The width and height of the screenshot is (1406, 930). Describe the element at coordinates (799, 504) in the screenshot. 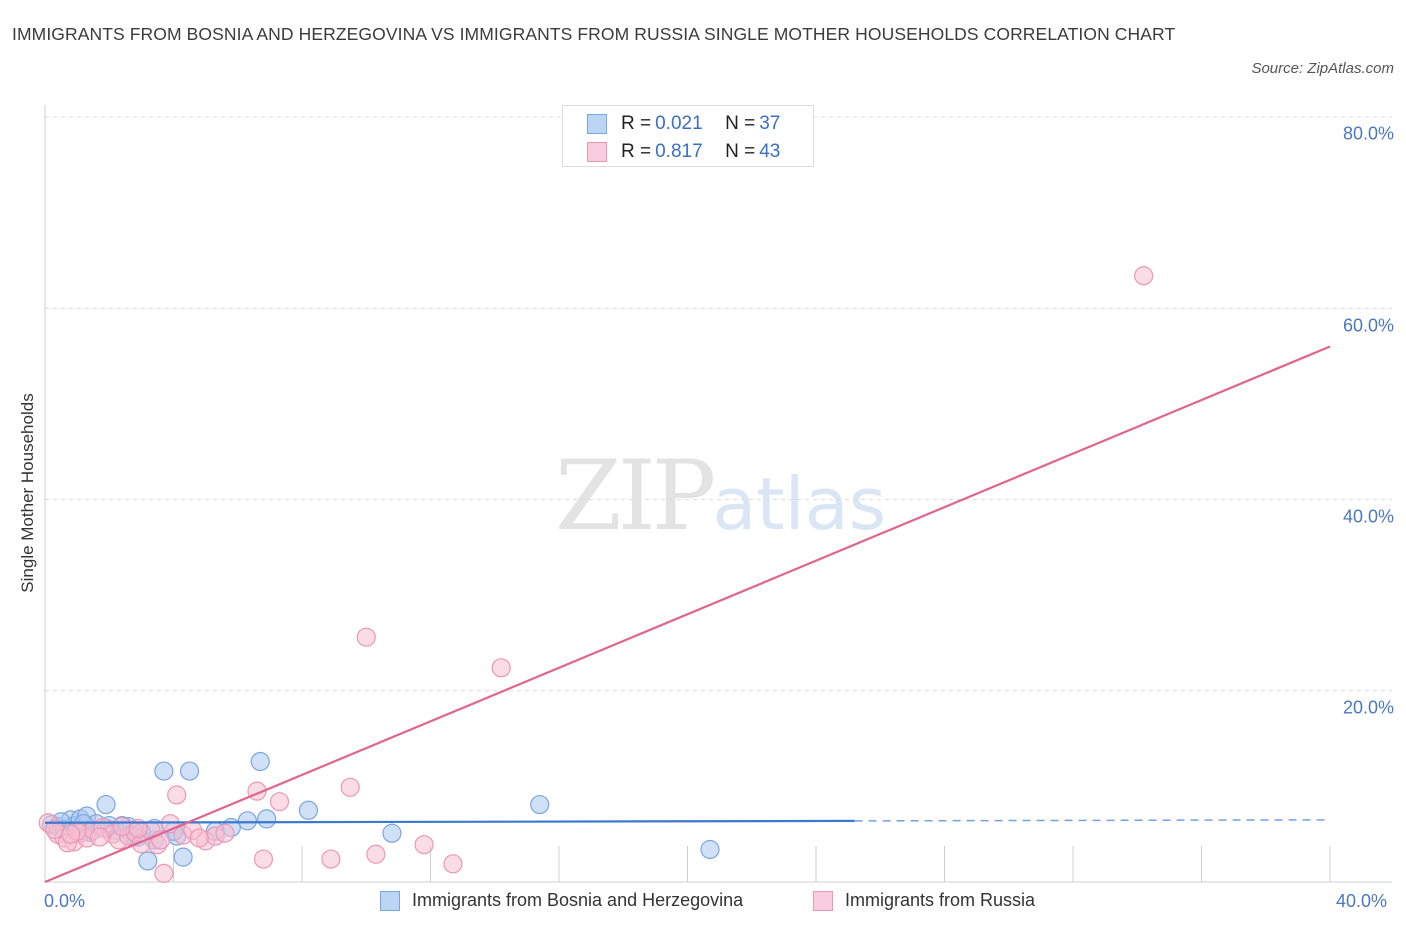

I see `watermark-atlas: atlas` at that location.